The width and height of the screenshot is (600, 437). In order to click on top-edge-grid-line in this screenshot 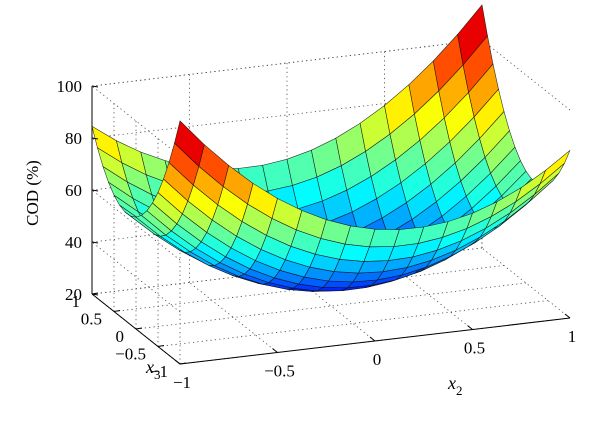, I will do `click(526, 75)`.